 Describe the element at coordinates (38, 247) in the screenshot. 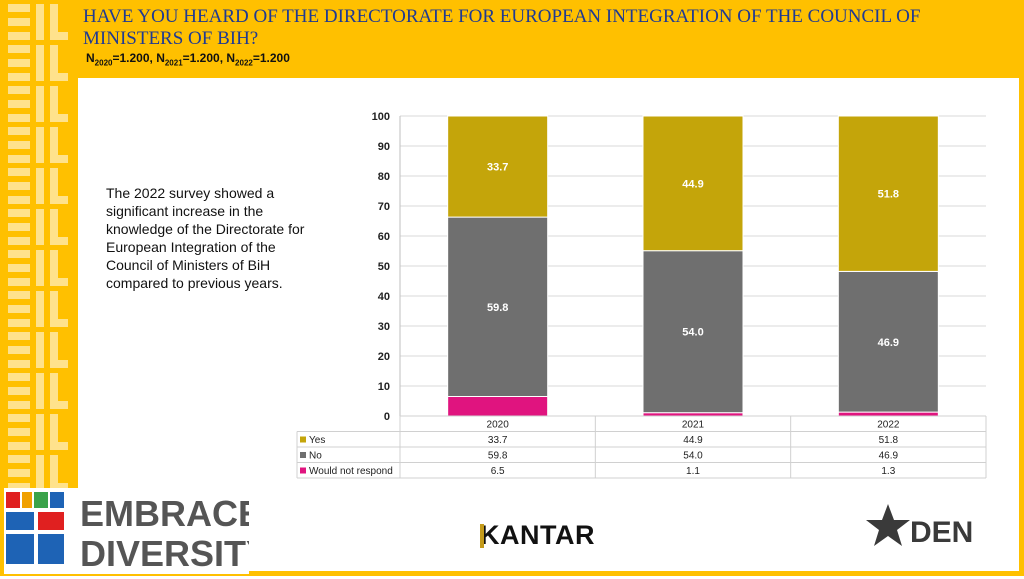

I see `bih-eu-pattern` at that location.